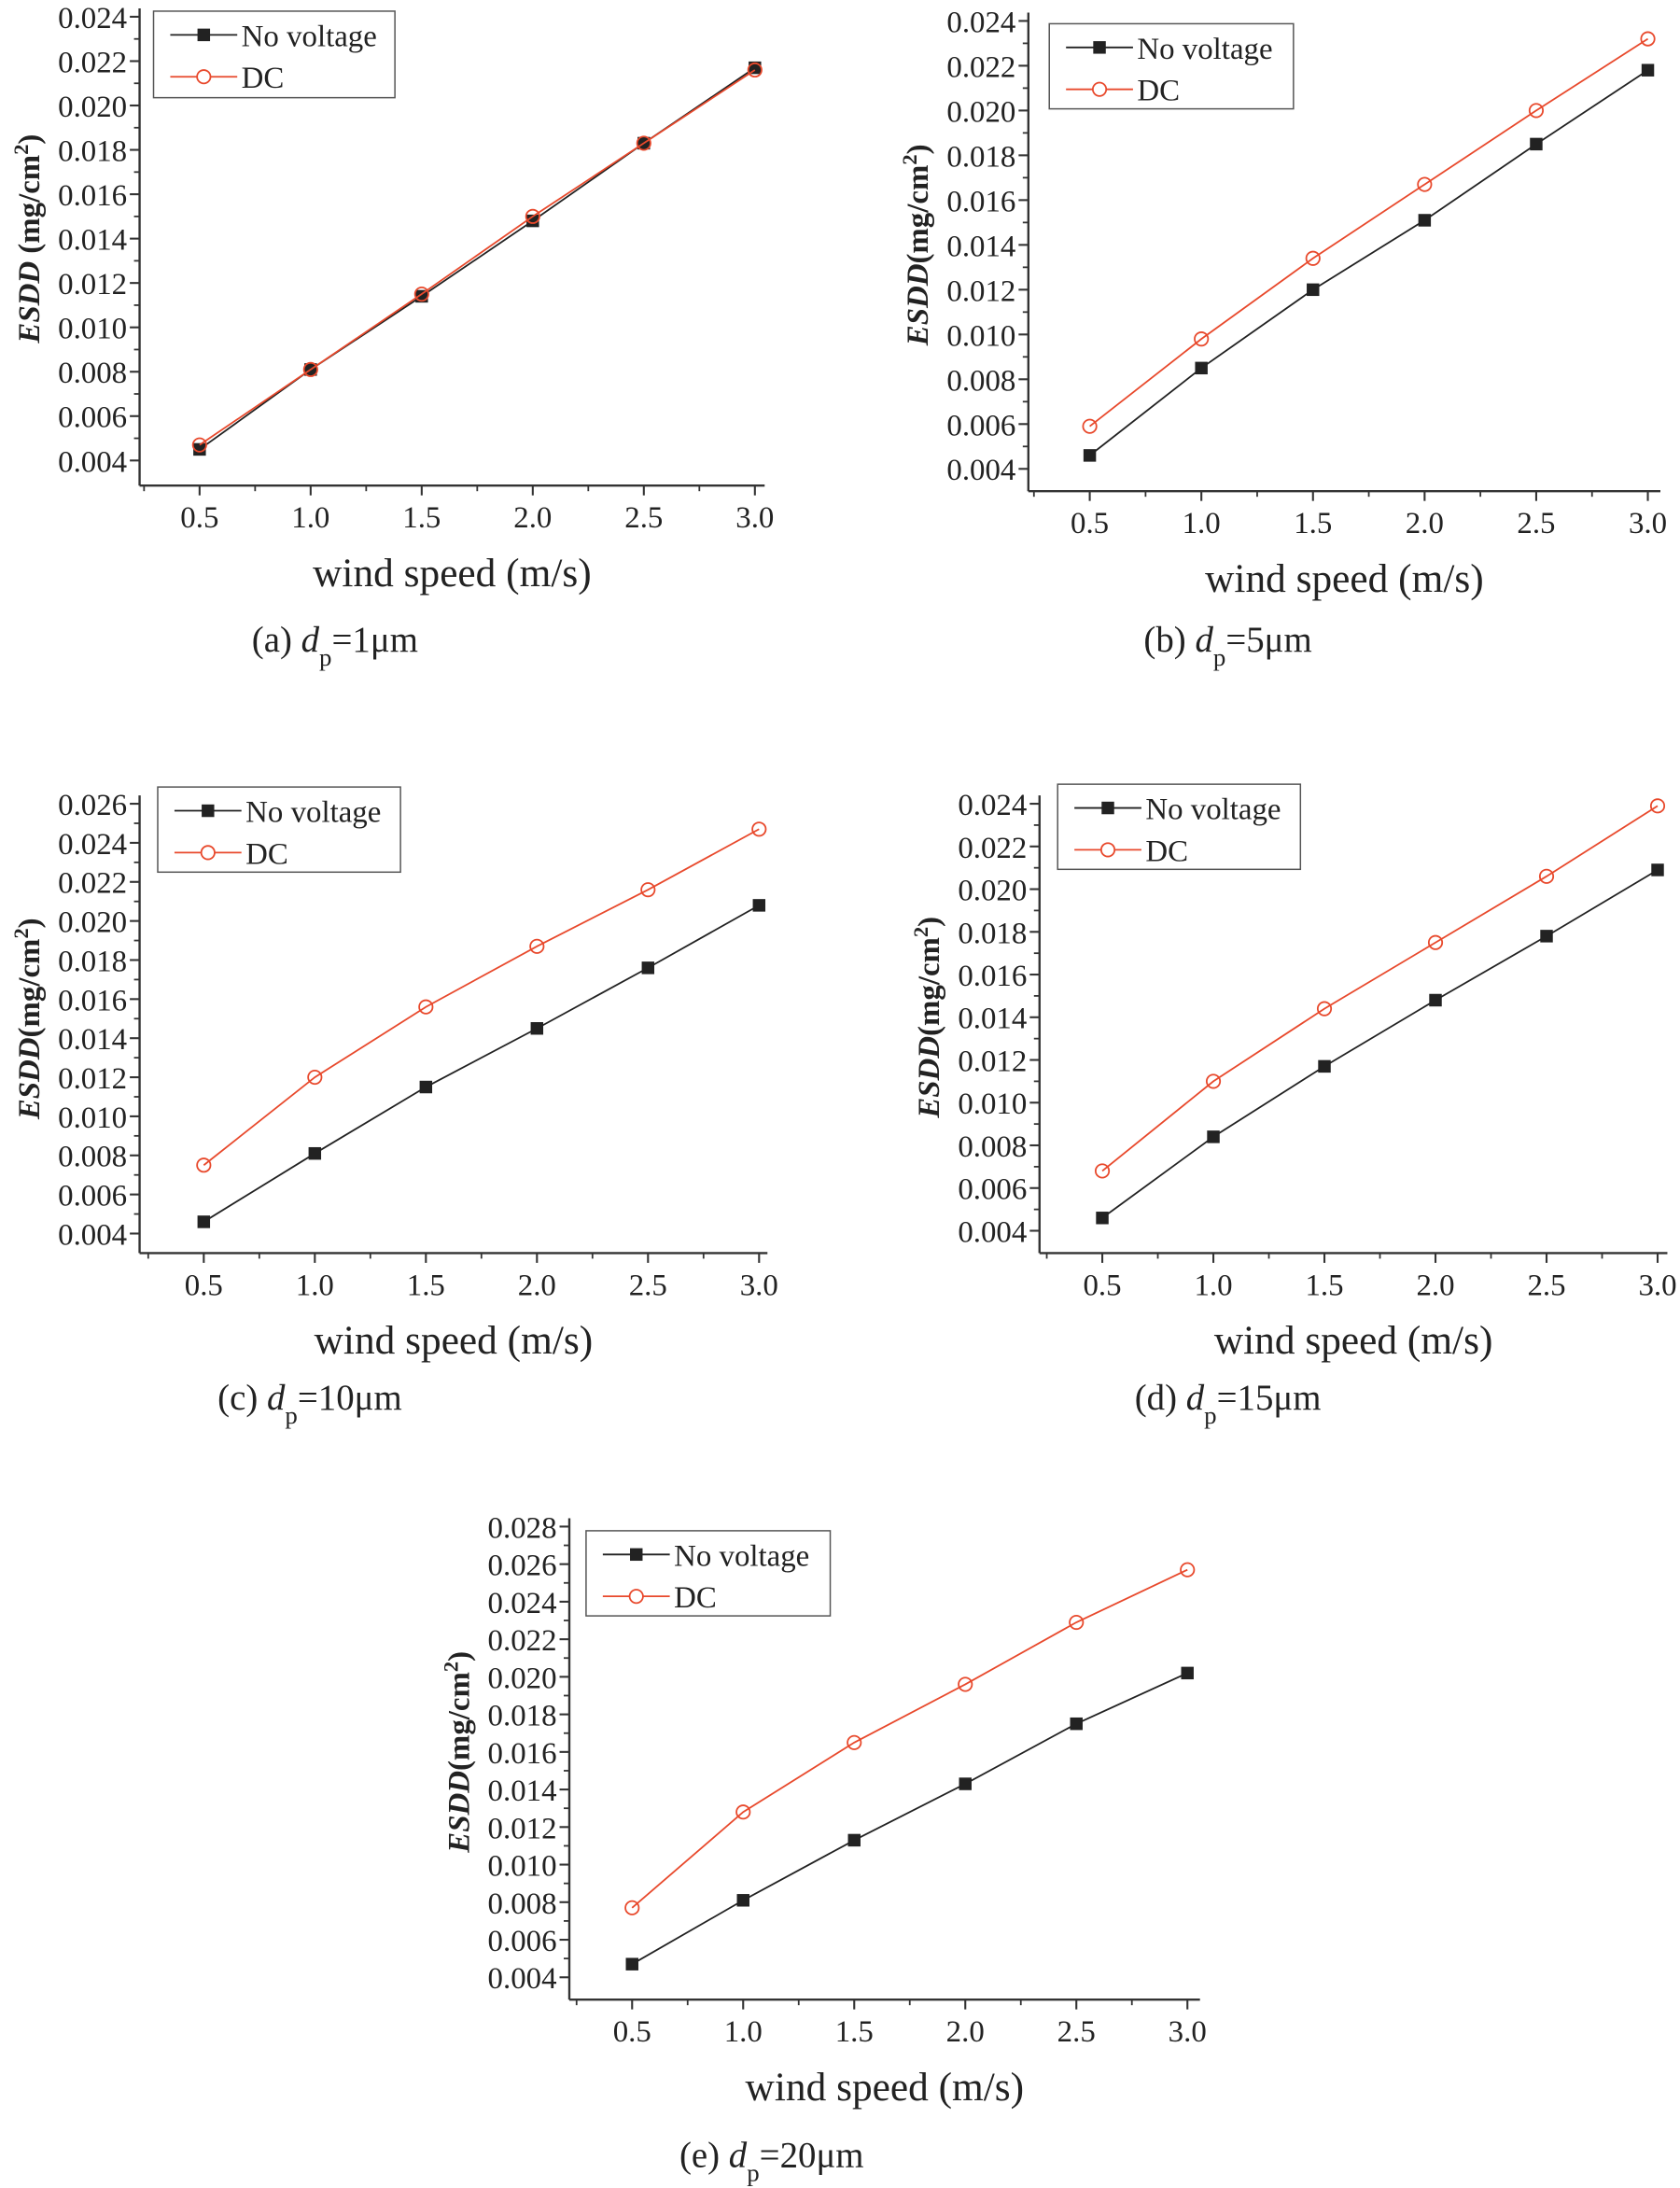 The image size is (1680, 2188). I want to click on panel-caption: (b) dp=5μm, so click(1227, 645).